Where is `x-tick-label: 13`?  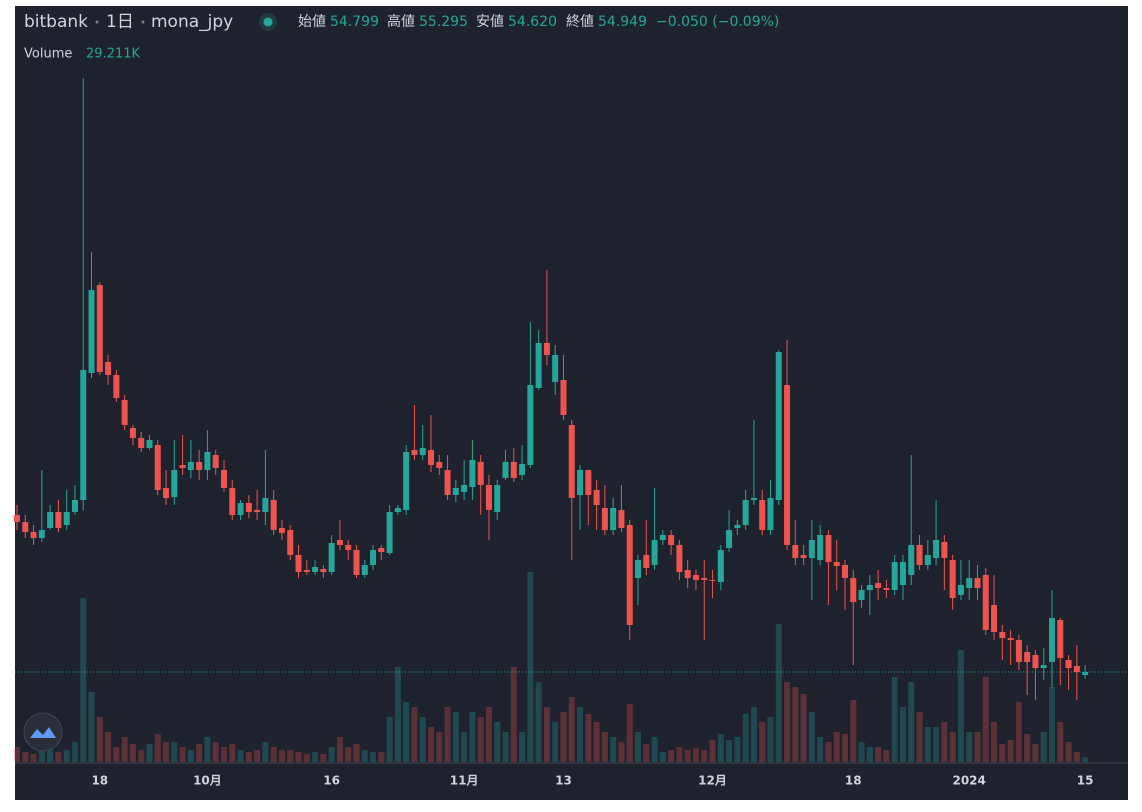
x-tick-label: 13 is located at coordinates (563, 781).